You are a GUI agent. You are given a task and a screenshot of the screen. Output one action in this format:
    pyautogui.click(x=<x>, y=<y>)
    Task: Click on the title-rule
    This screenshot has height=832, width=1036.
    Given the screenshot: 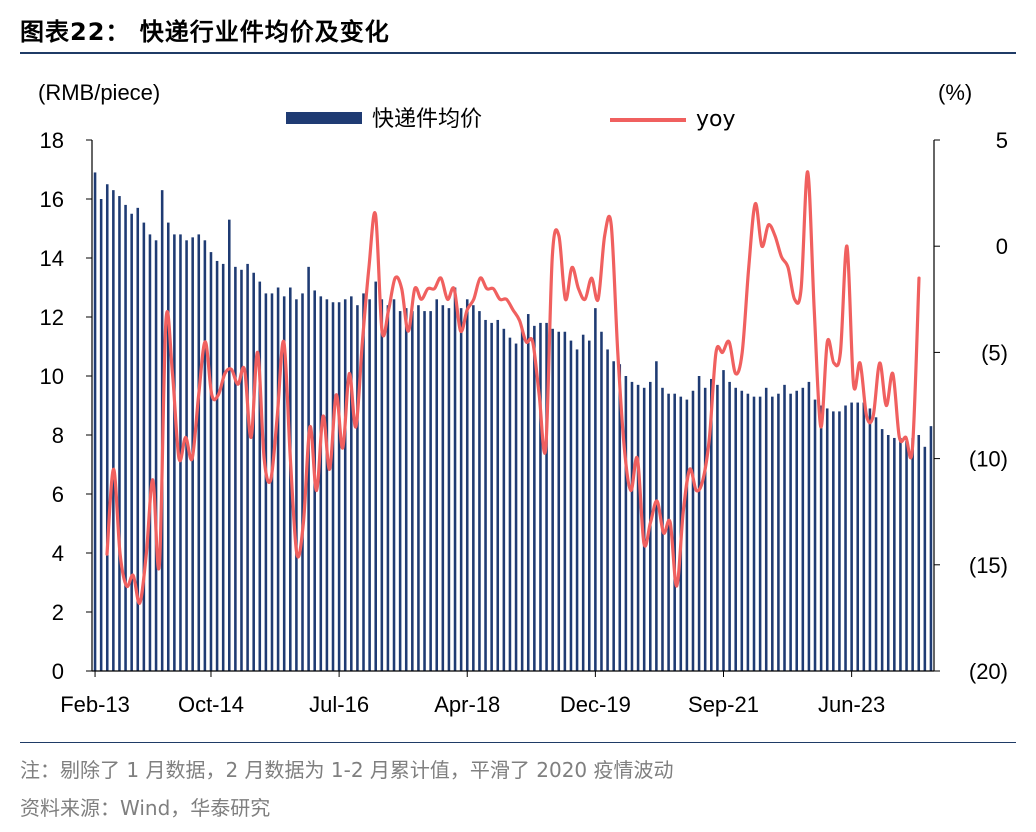 What is the action you would take?
    pyautogui.click(x=518, y=53)
    